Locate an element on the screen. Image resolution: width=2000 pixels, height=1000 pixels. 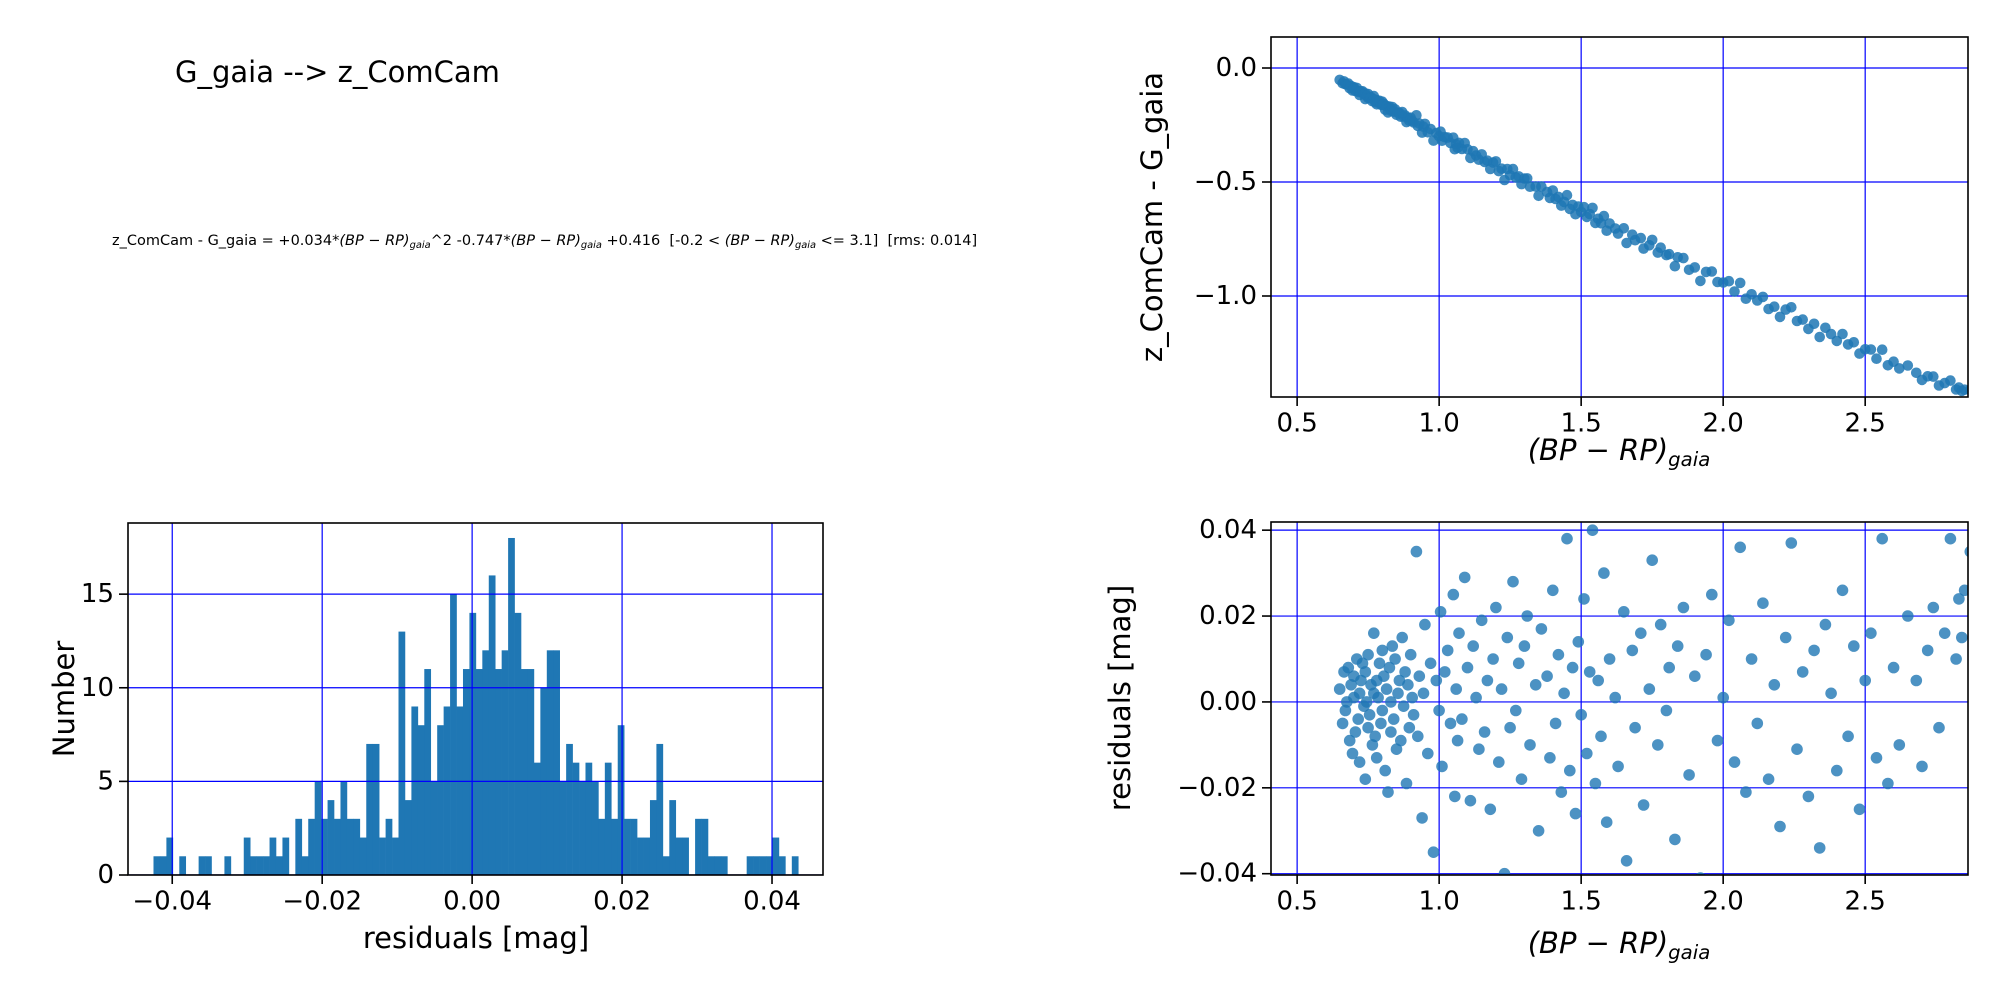
axis-ticks: 0.5 1.0 1.5 2.0 2.5 0.0 −0.5 −1.0 is located at coordinates (1540, 245).